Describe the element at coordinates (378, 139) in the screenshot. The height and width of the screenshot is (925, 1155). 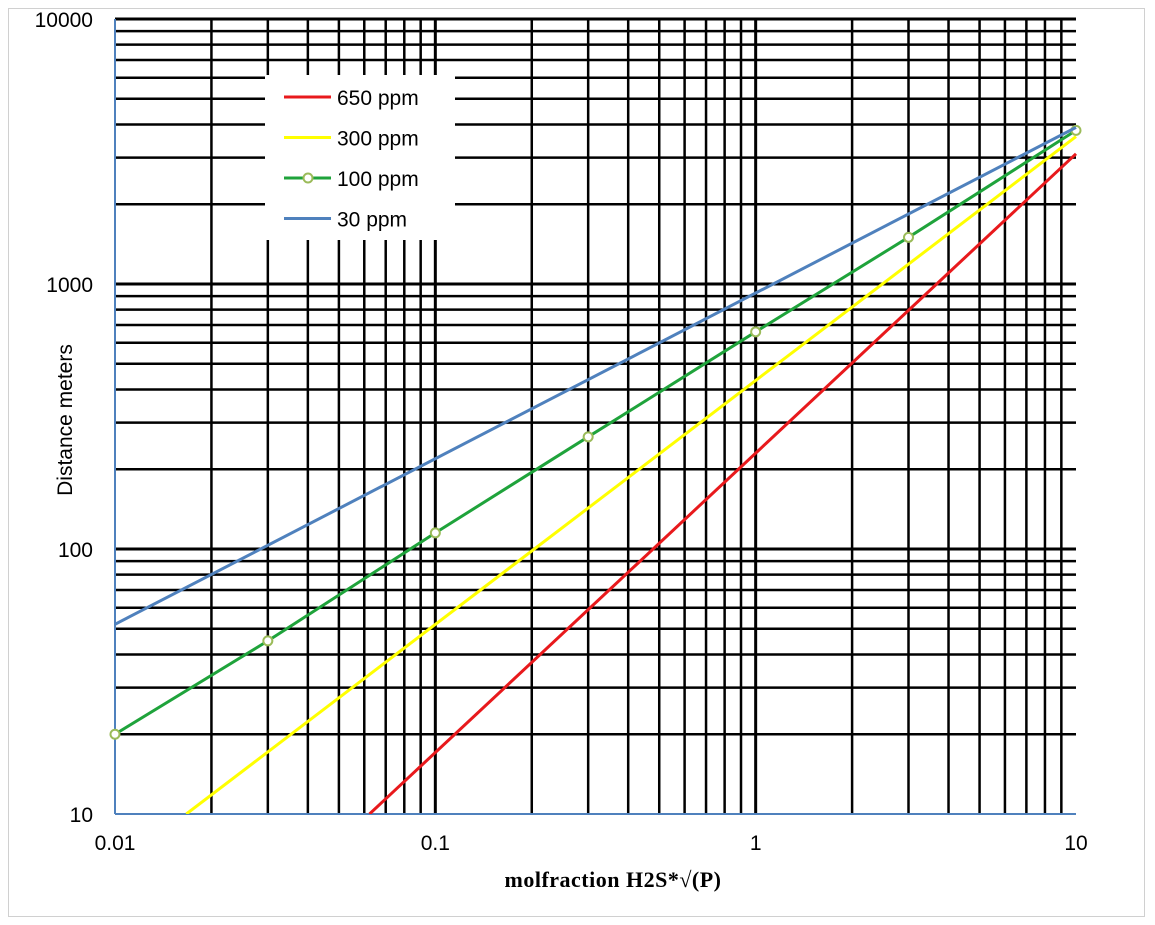
I see `legend-entry-label: 300 ppm` at that location.